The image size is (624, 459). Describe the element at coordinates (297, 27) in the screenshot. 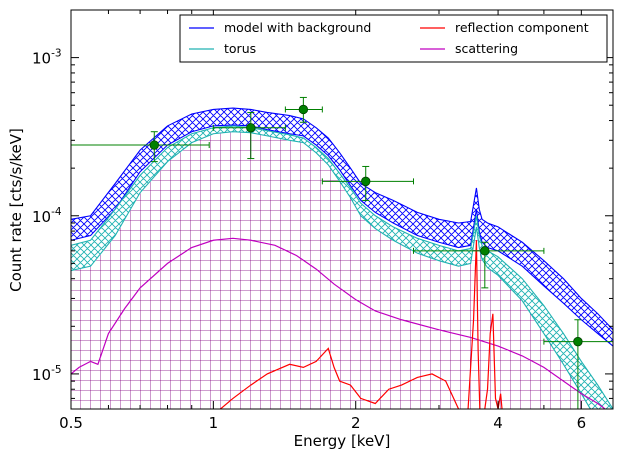

I see `legend-label: model with background` at that location.